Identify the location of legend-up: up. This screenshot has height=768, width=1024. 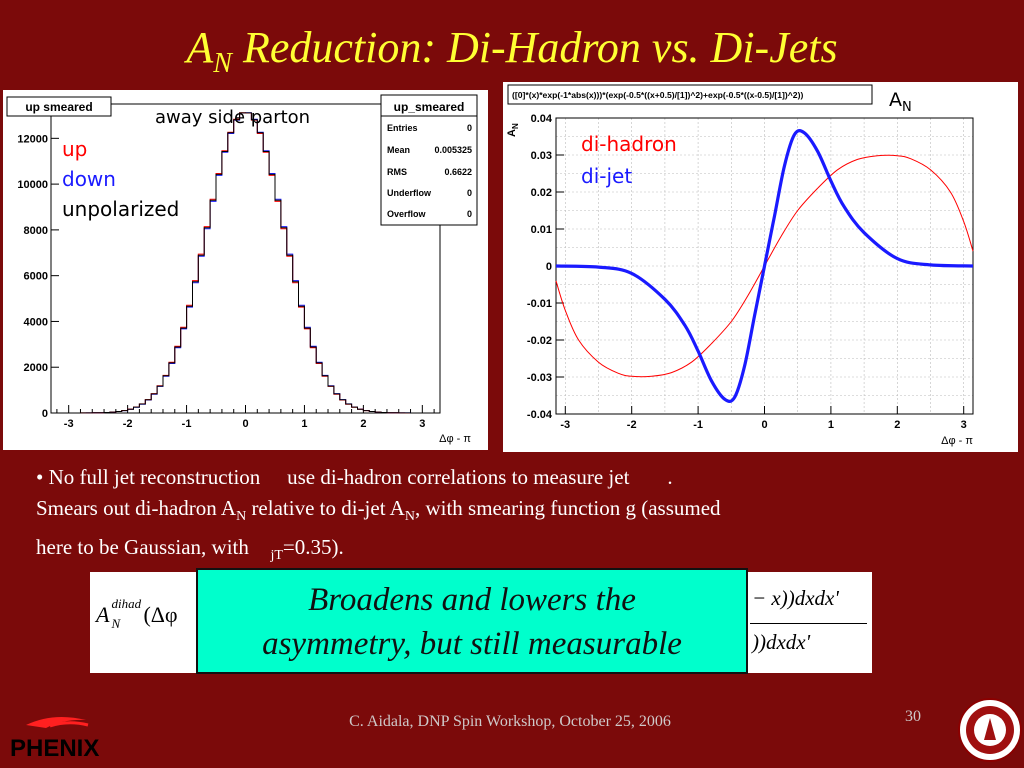
(74, 149).